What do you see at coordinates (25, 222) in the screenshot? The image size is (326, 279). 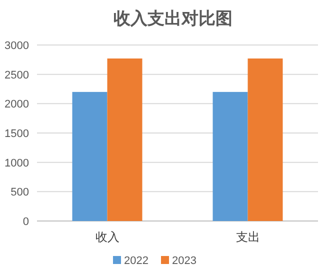 I see `y-tick-label: 0` at bounding box center [25, 222].